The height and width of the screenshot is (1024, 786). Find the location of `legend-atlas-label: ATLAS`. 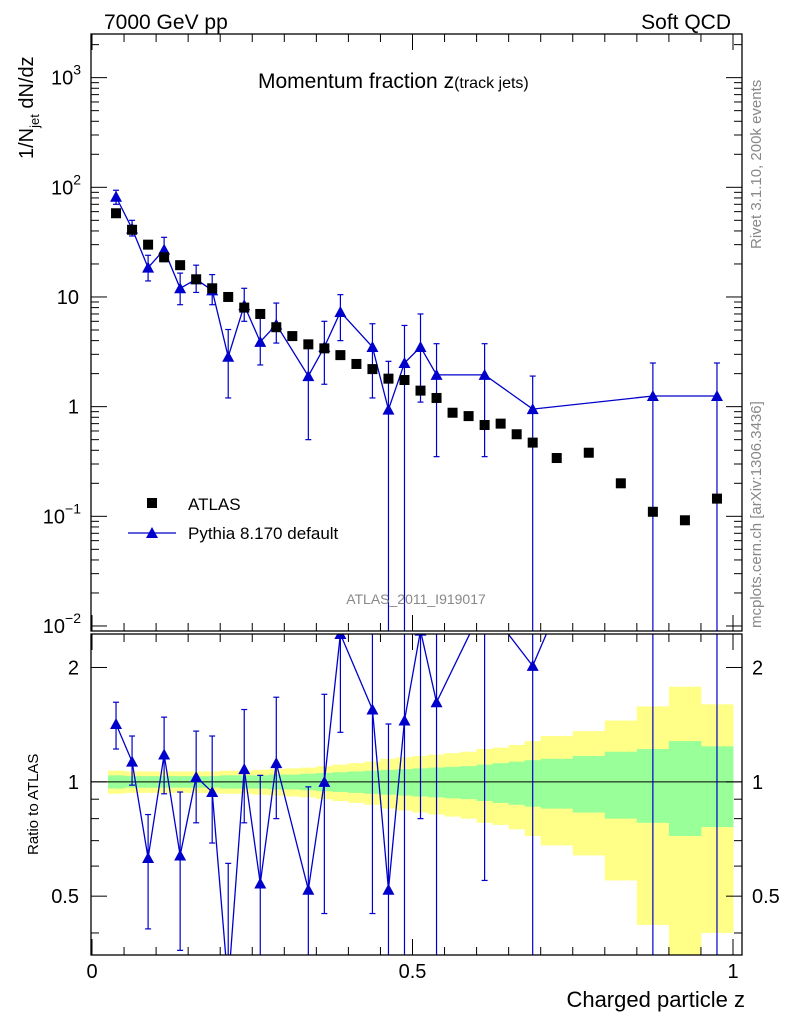

legend-atlas-label: ATLAS is located at coordinates (214, 504).